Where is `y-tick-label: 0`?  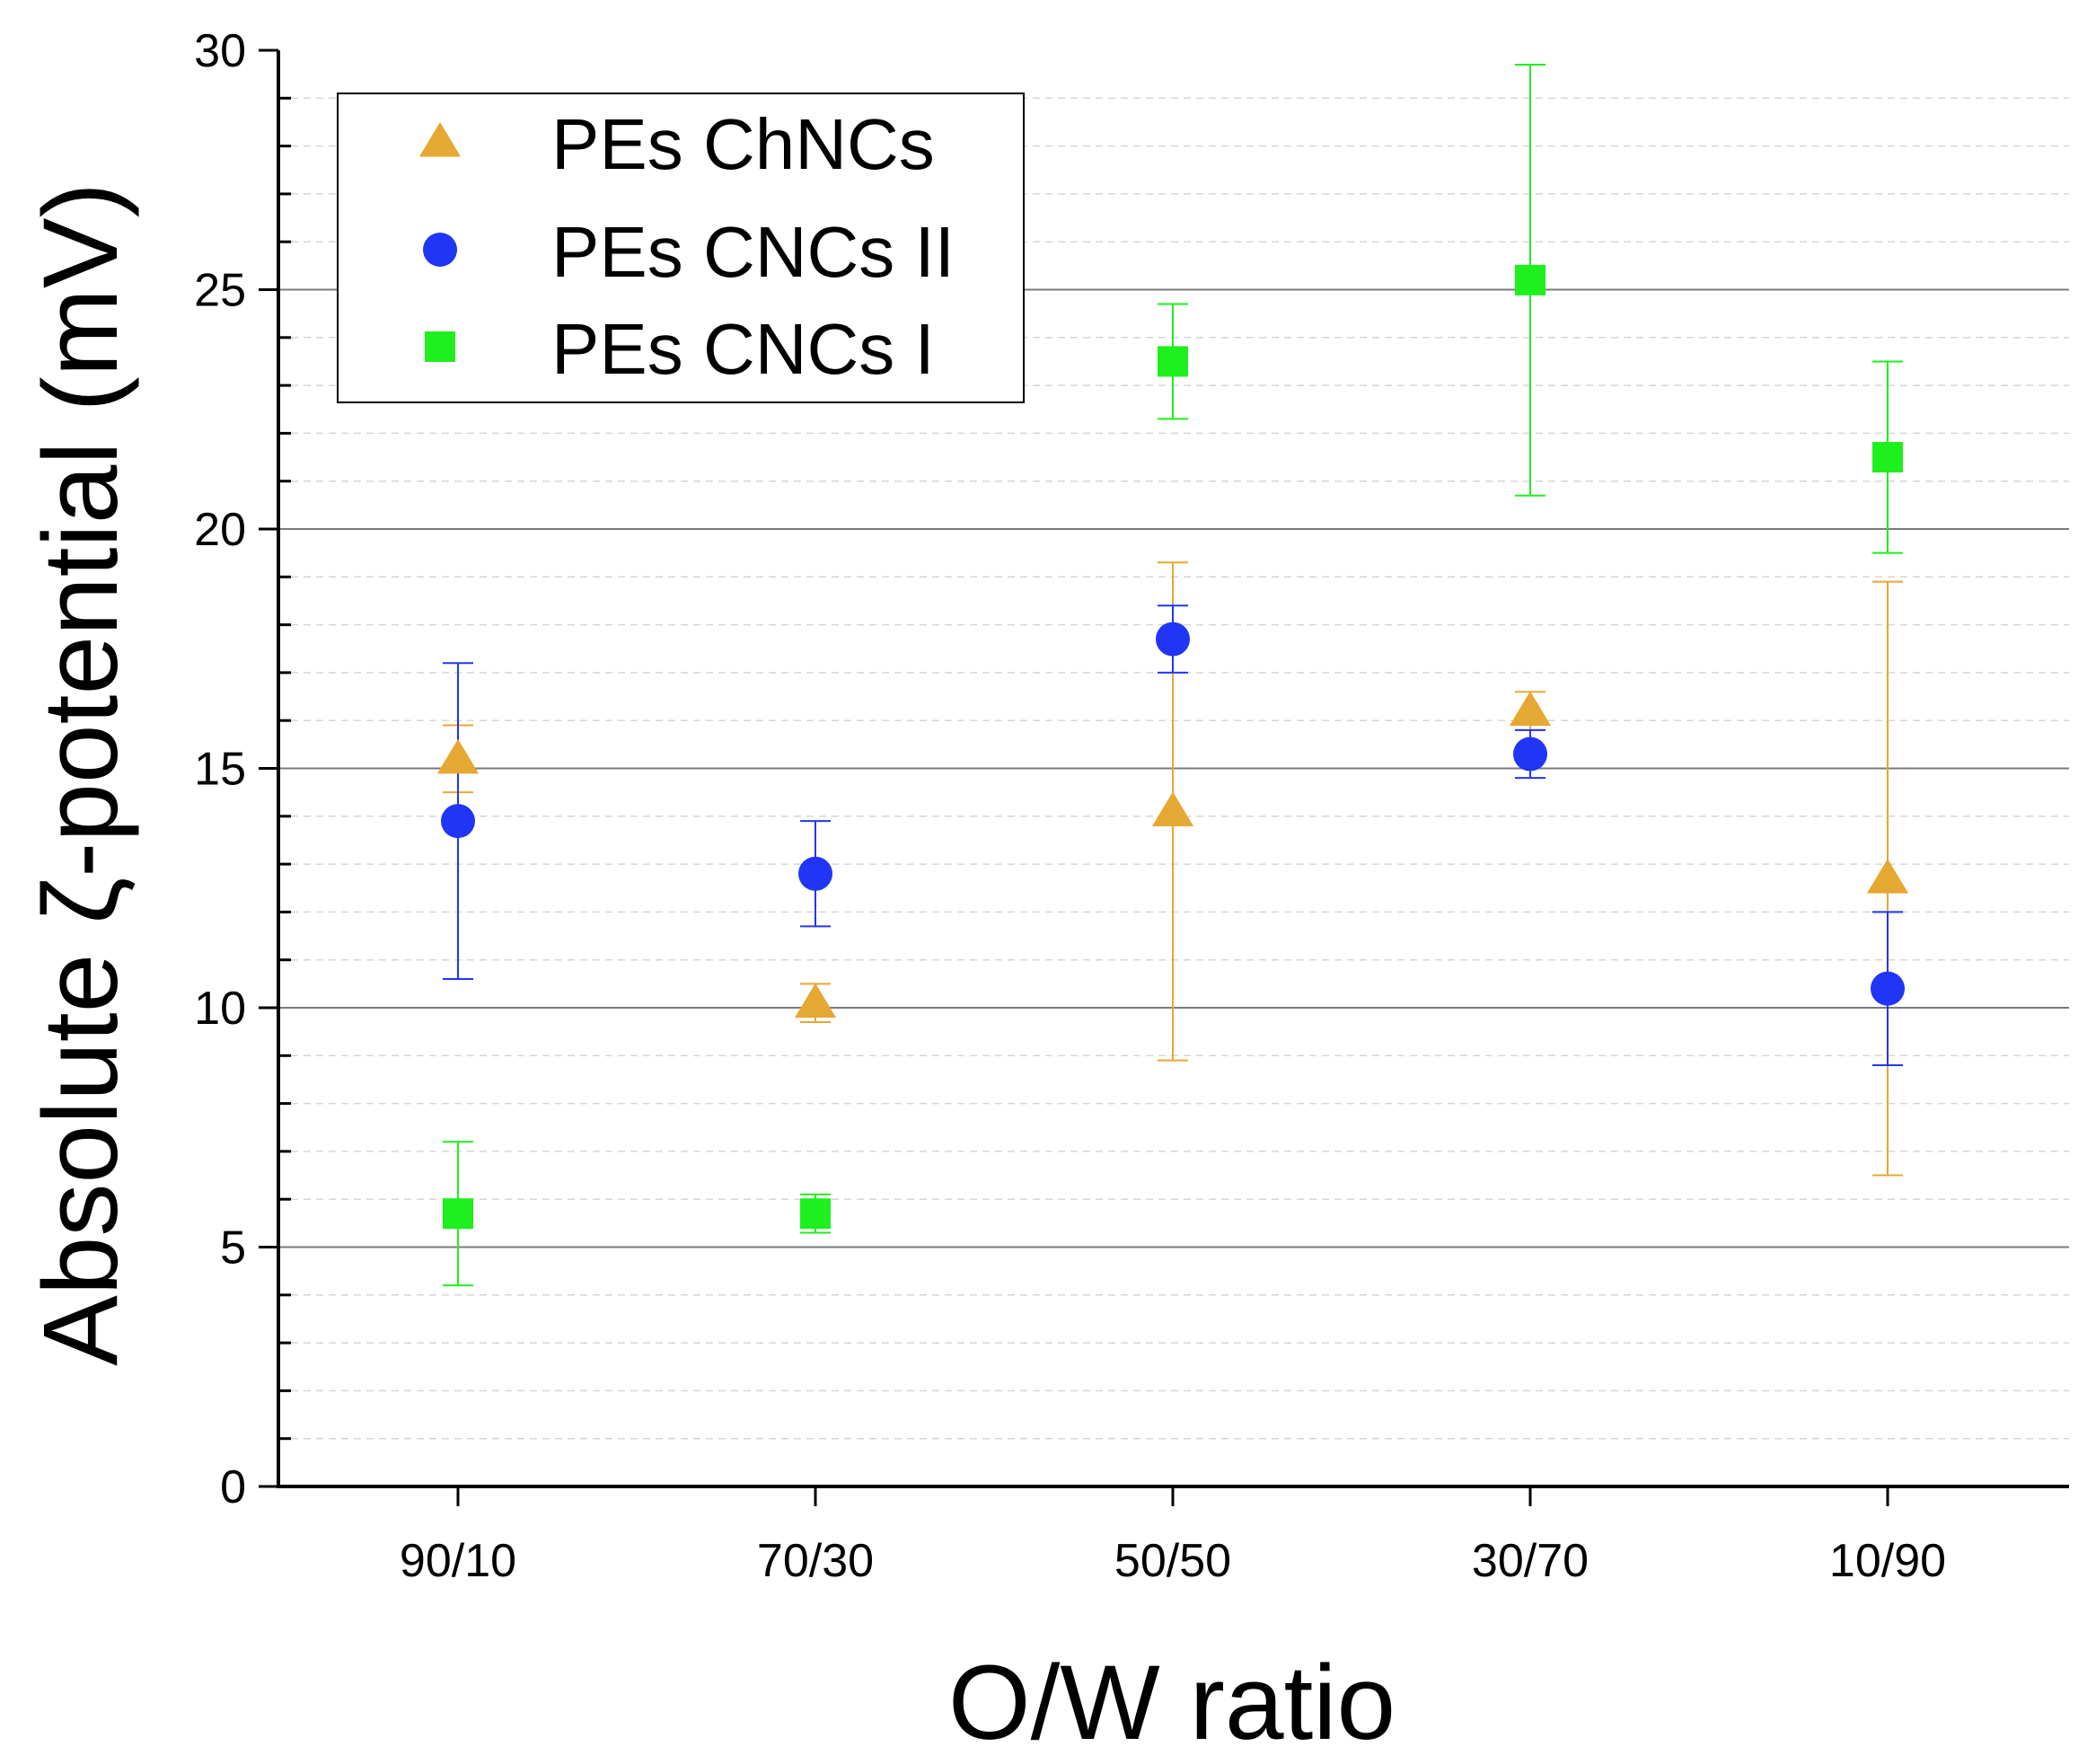 y-tick-label: 0 is located at coordinates (233, 1487).